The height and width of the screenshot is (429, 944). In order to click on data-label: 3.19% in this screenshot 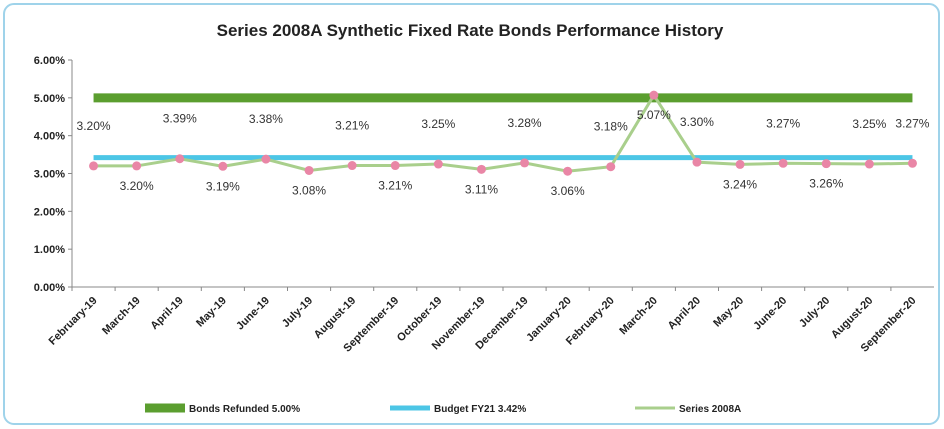, I will do `click(223, 186)`.